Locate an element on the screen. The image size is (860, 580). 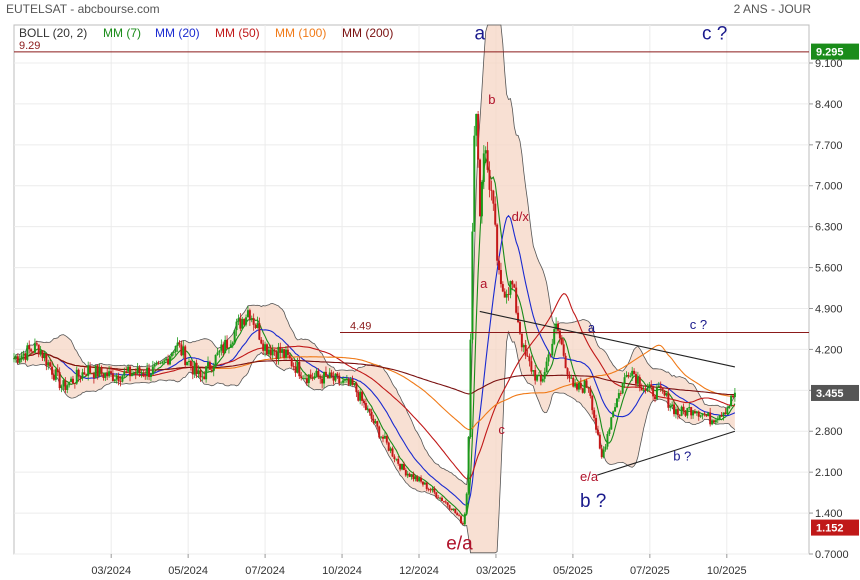
resistance-label: 9.29 is located at coordinates (29, 46).